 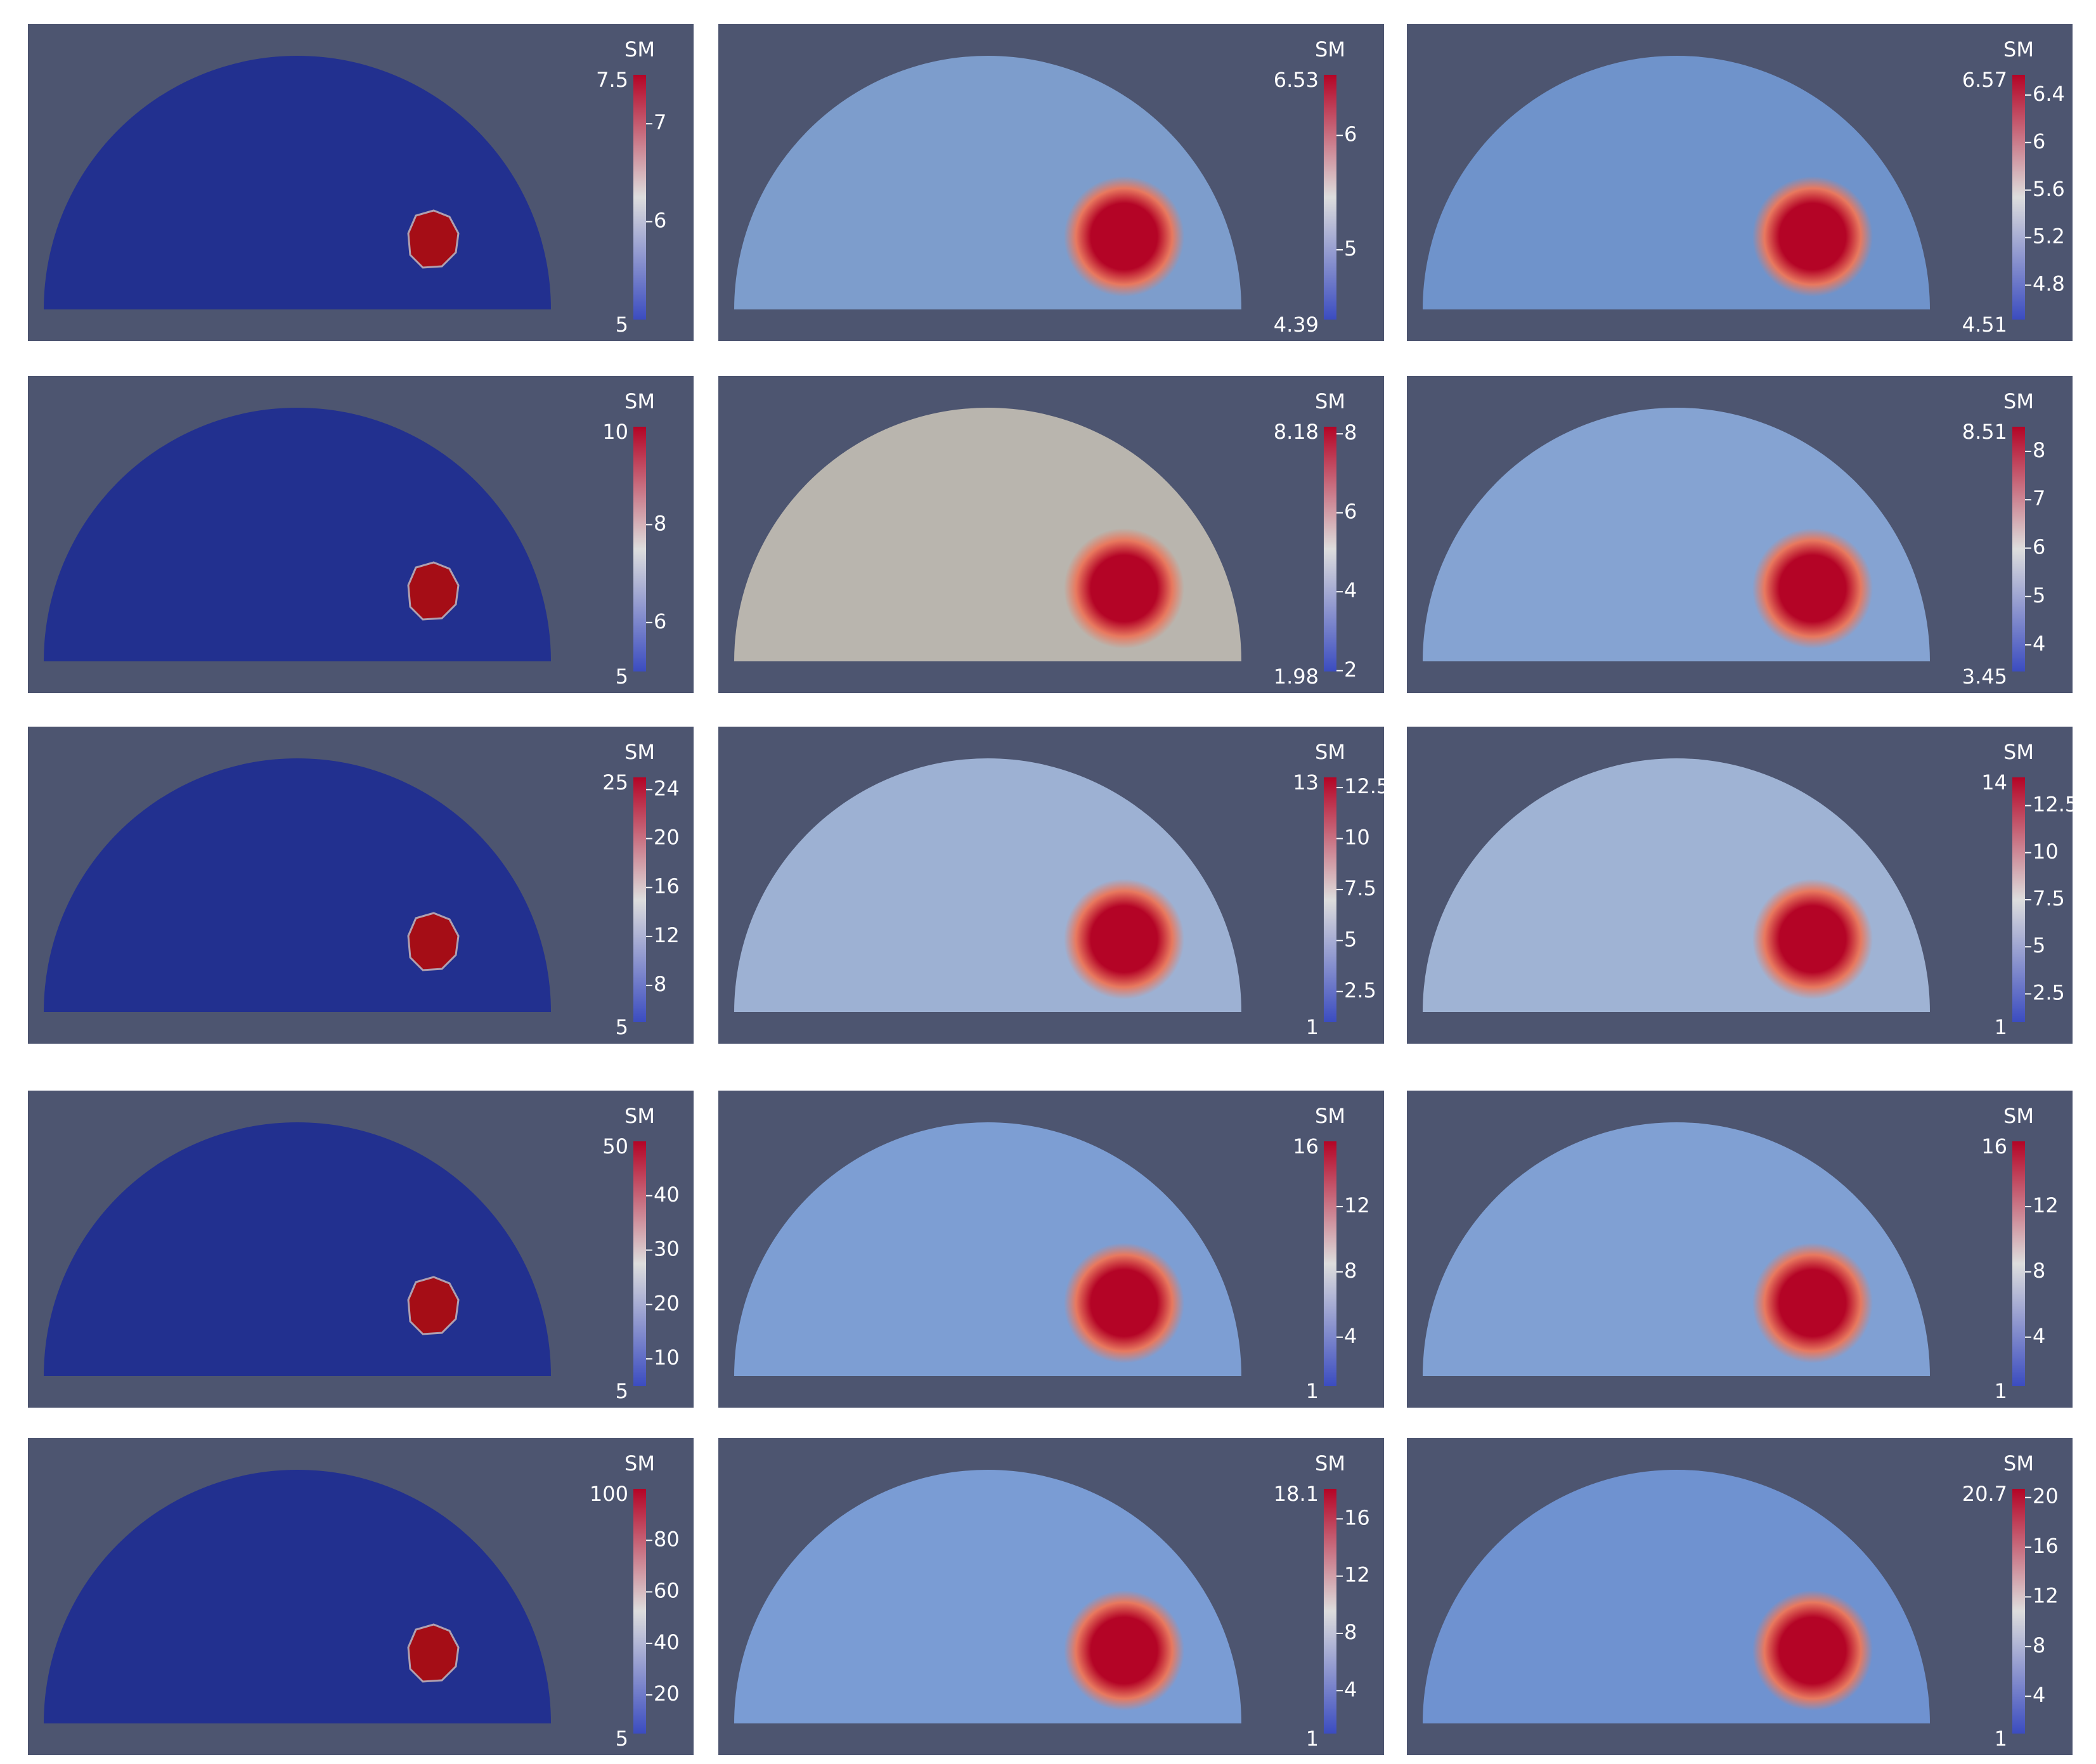 What do you see at coordinates (667, 1249) in the screenshot?
I see `tick-label: 30` at bounding box center [667, 1249].